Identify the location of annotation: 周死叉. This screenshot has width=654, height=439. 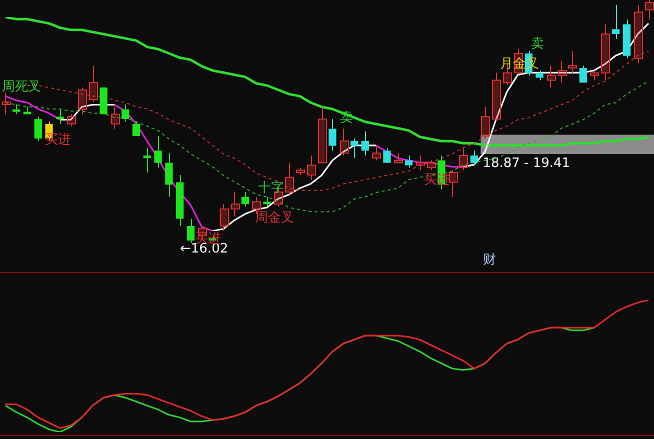
(21, 86).